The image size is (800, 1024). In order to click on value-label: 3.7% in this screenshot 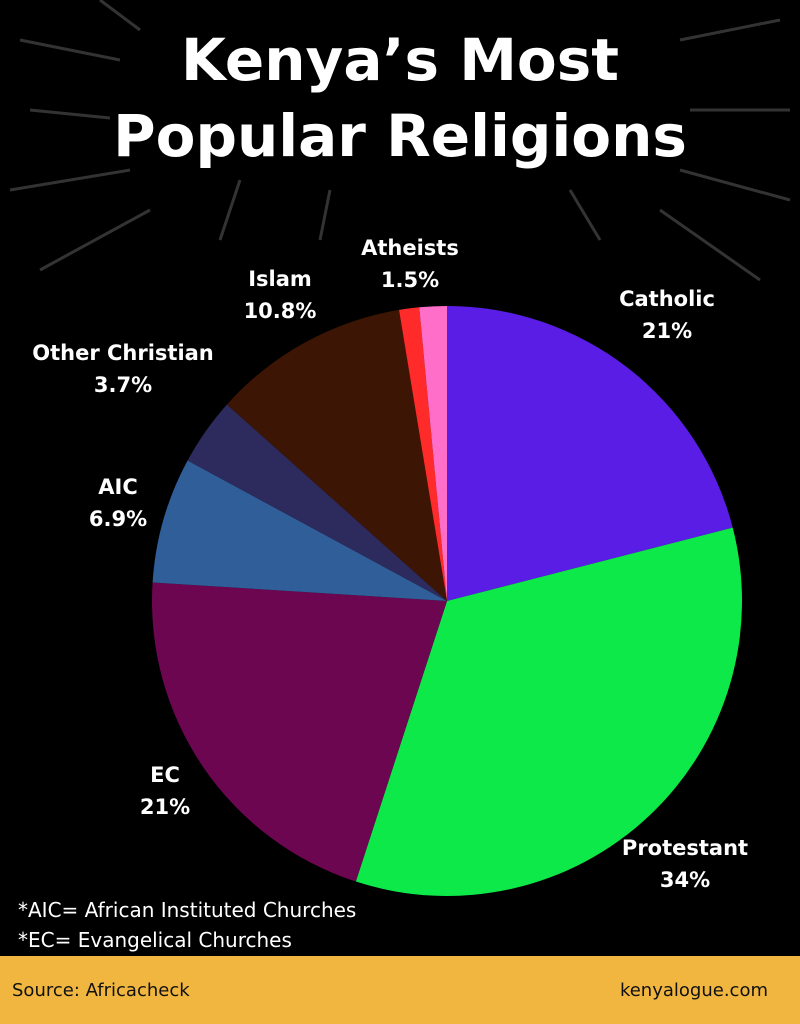, I will do `click(123, 385)`.